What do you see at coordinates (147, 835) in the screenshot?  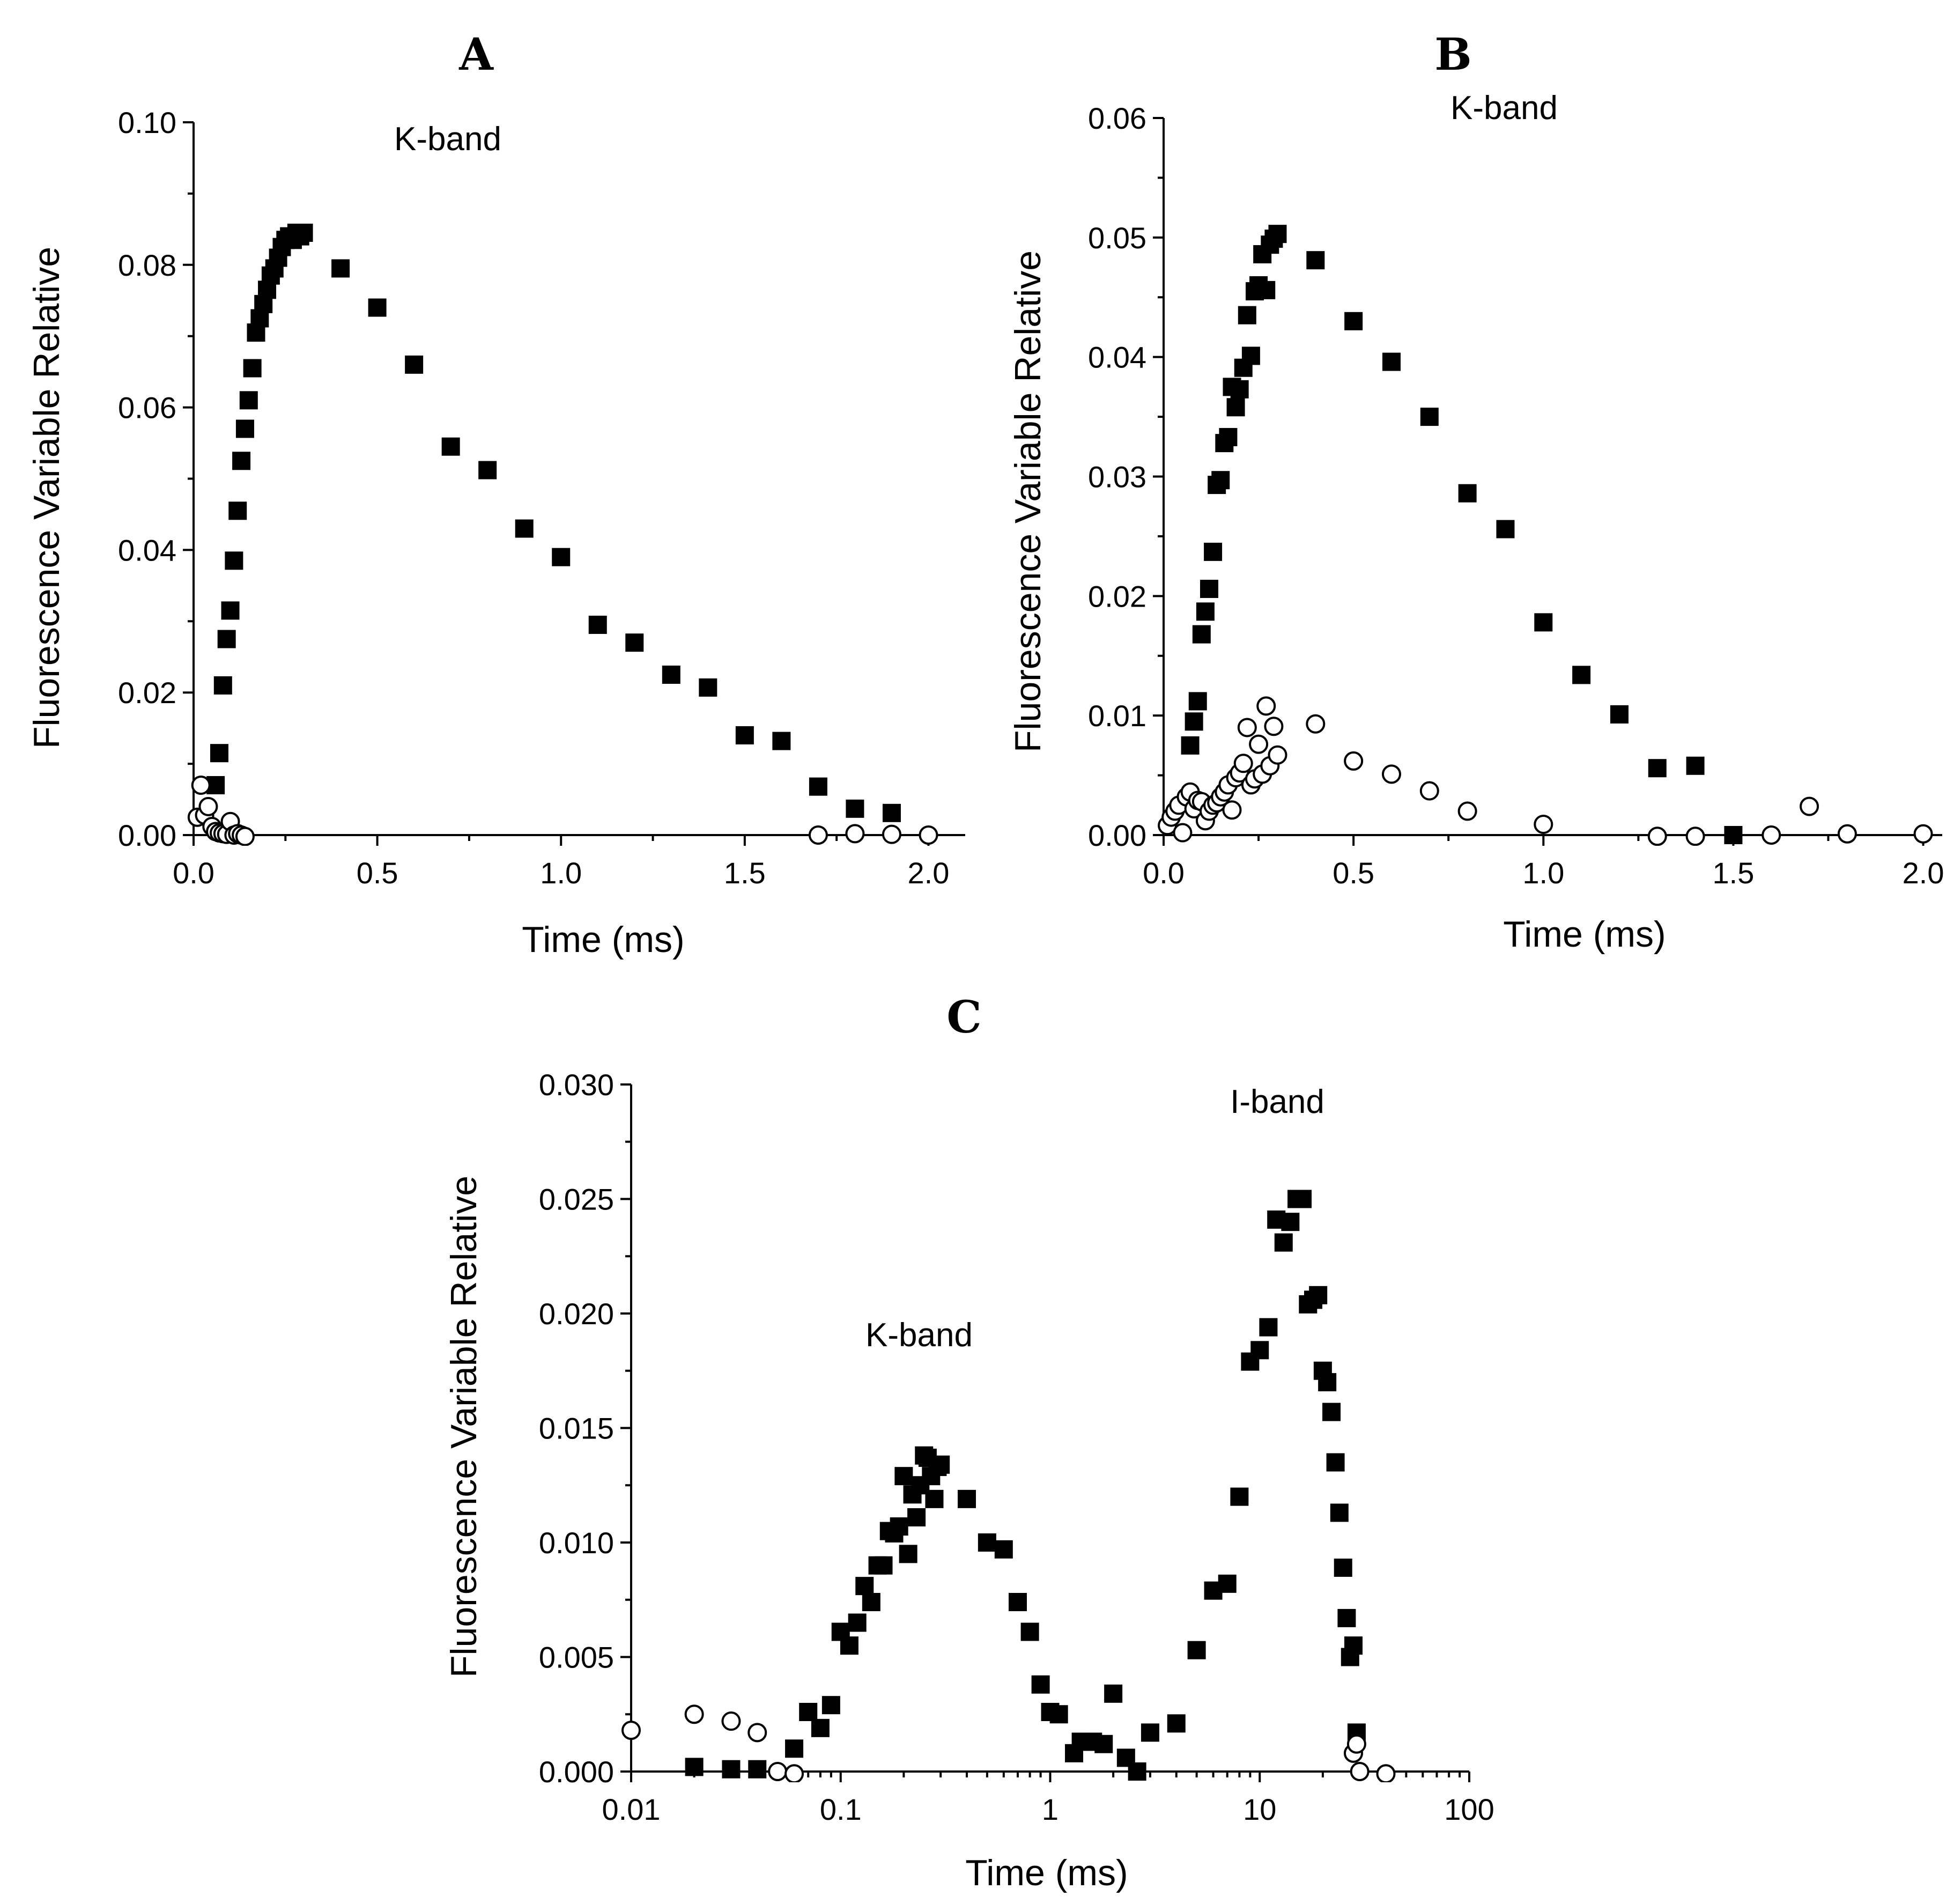 I see `panel-a-y-tick-label: 0.00` at bounding box center [147, 835].